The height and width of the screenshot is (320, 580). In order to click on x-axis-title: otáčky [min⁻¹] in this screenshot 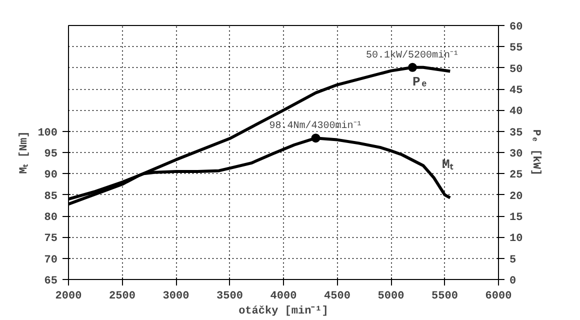, I will do `click(283, 312)`.